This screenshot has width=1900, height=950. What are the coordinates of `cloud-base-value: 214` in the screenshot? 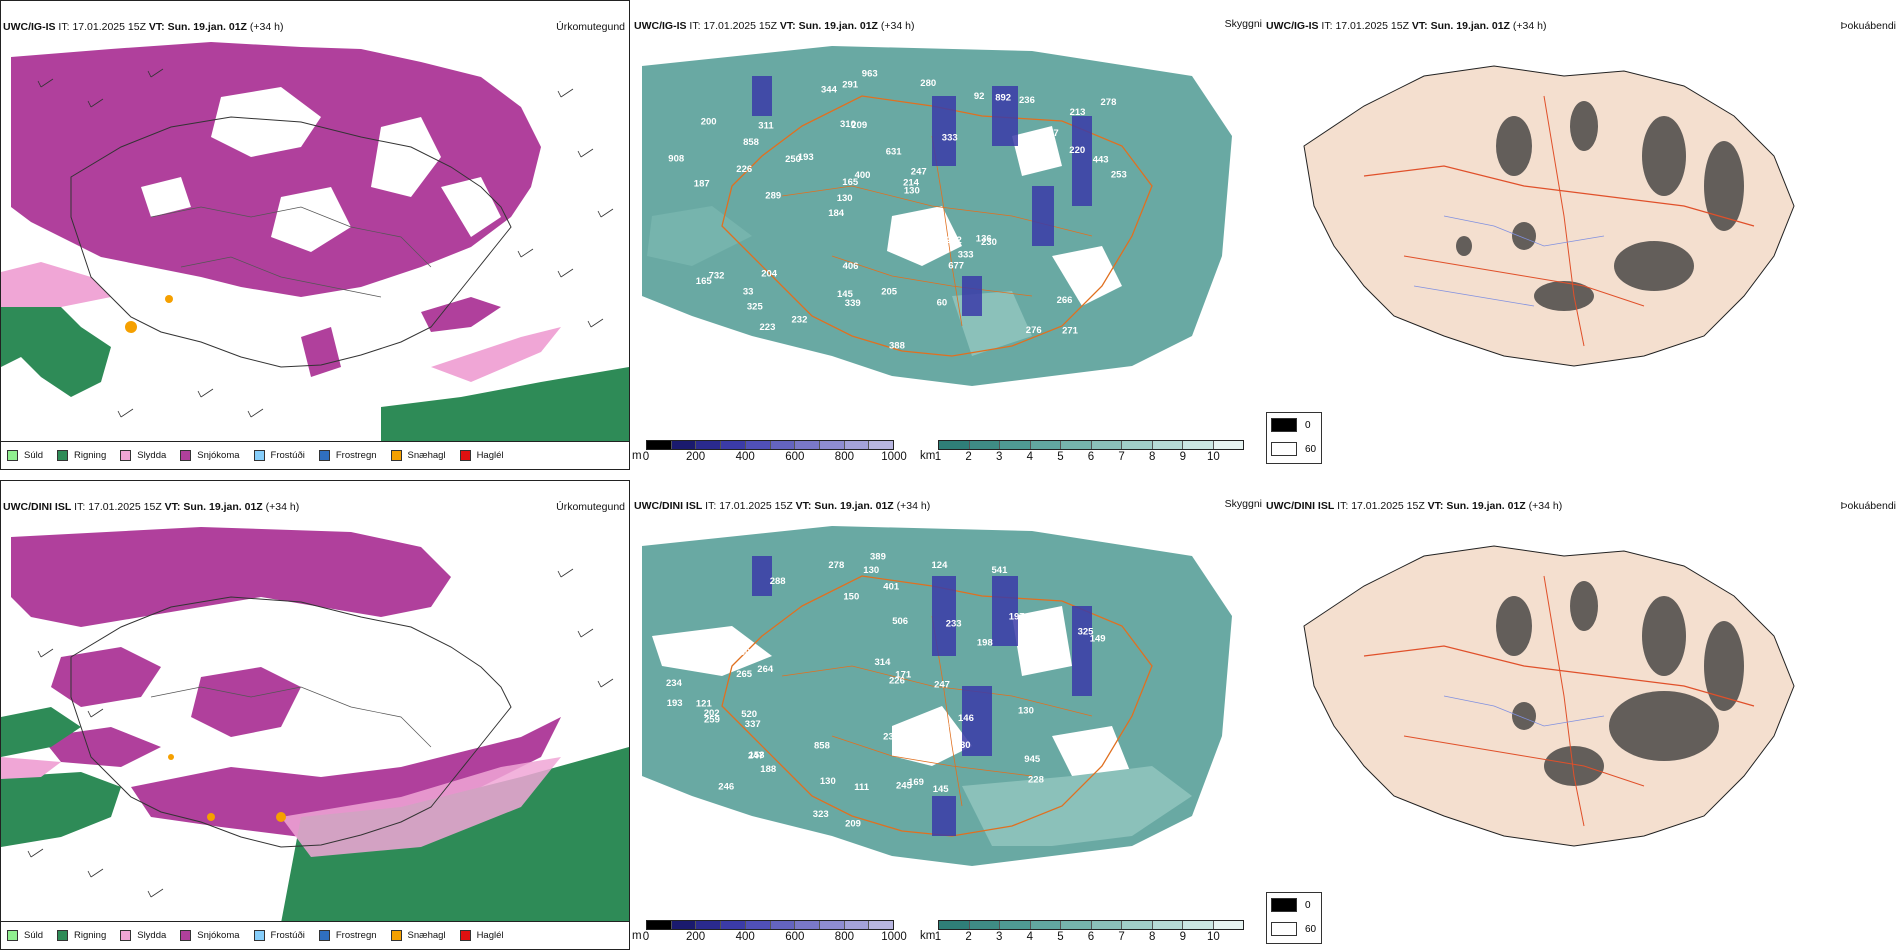 It's located at (911, 183).